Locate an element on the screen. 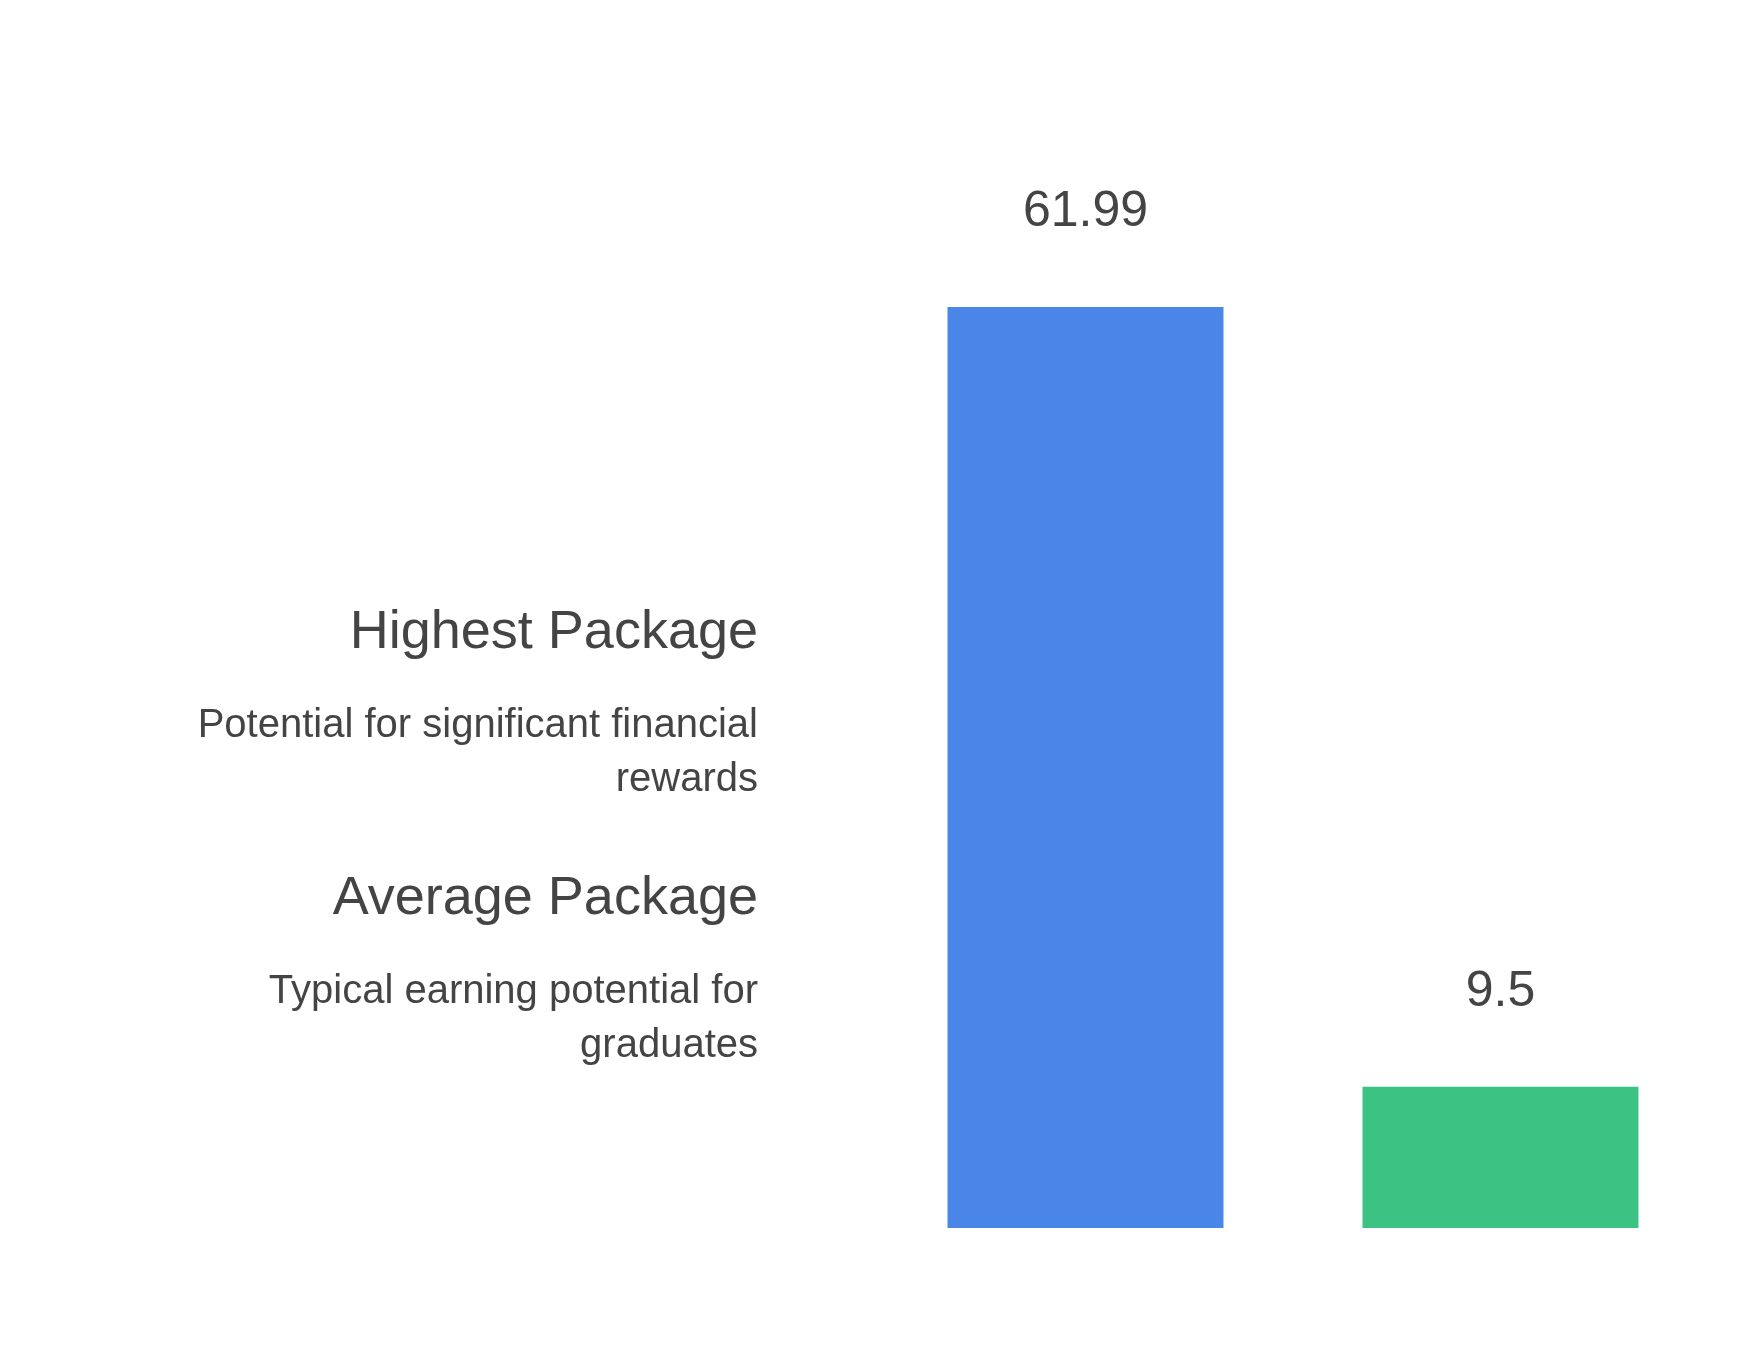 The width and height of the screenshot is (1764, 1353). data-label: 9.5 is located at coordinates (1500, 988).